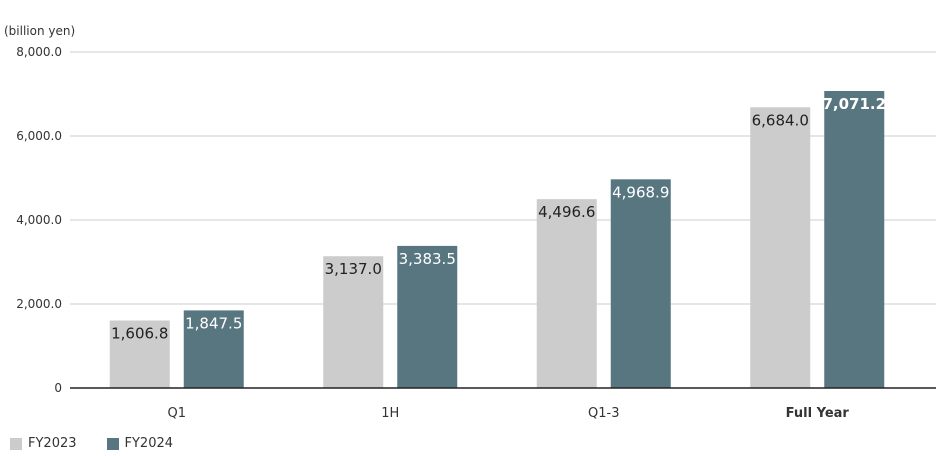 The width and height of the screenshot is (936, 456). I want to click on value-label: 4,968.9, so click(640, 192).